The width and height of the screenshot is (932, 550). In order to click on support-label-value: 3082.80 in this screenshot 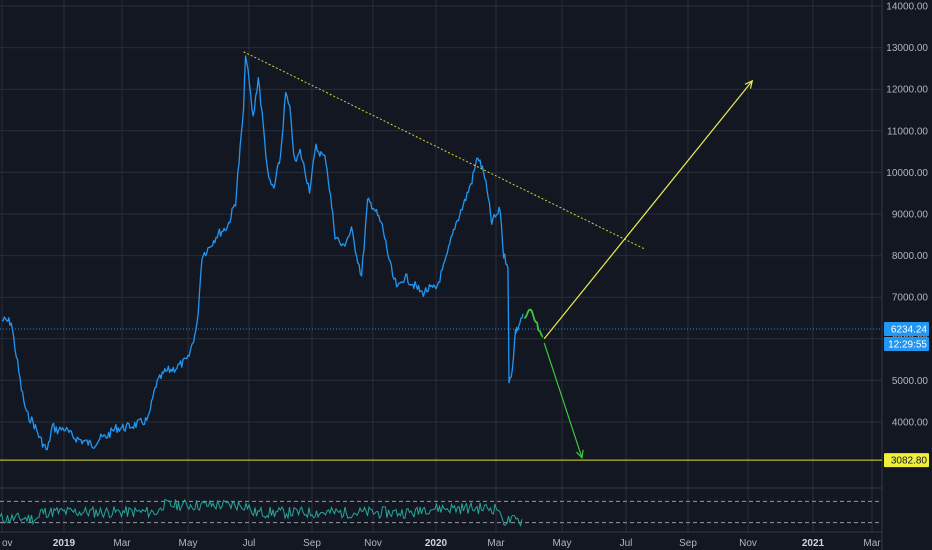, I will do `click(909, 461)`.